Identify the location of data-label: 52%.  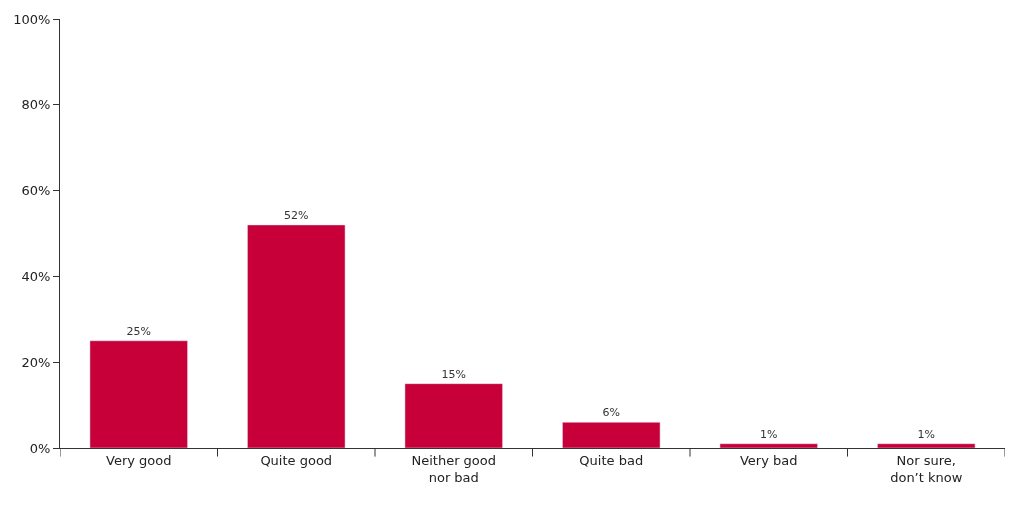
(296, 215).